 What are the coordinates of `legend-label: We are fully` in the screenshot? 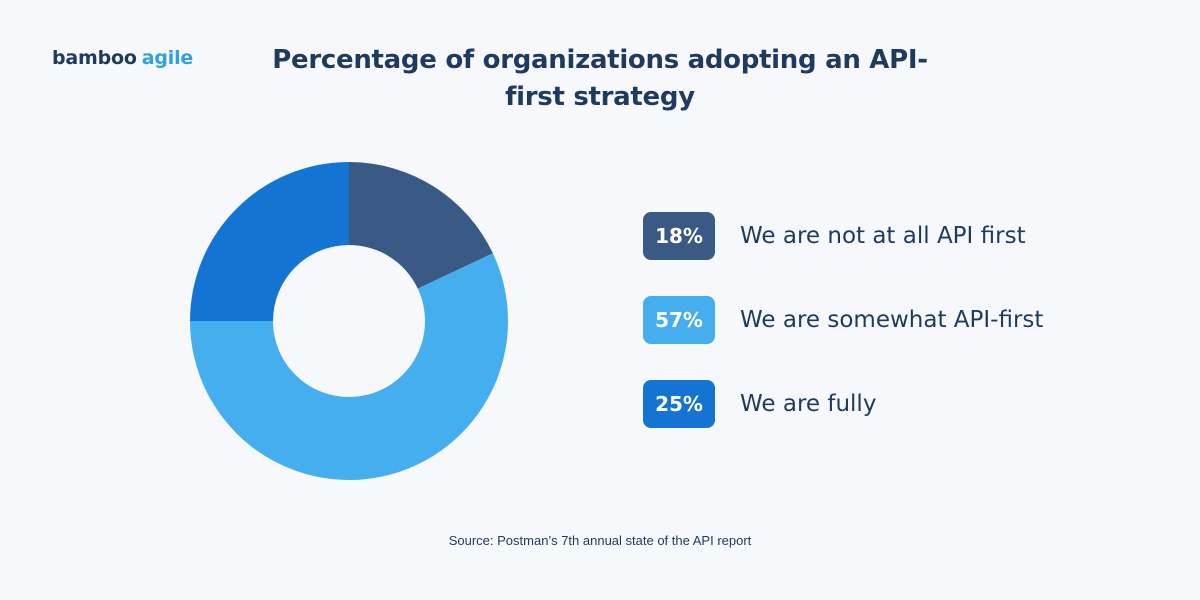 It's located at (808, 404).